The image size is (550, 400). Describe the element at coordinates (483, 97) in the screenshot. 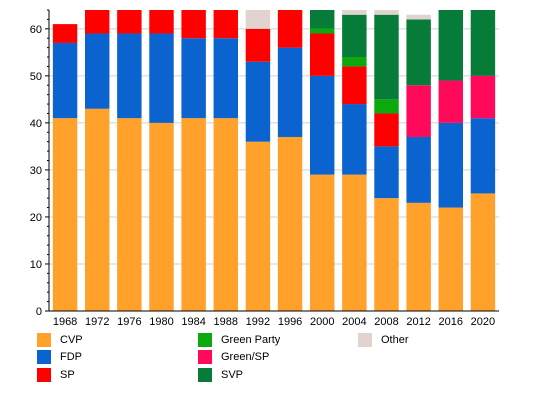

I see `bar-segment-green-sp-2020` at that location.